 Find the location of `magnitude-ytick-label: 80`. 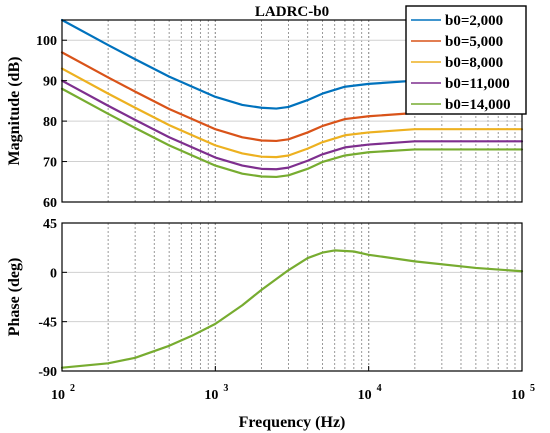

magnitude-ytick-label: 80 is located at coordinates (50, 122).